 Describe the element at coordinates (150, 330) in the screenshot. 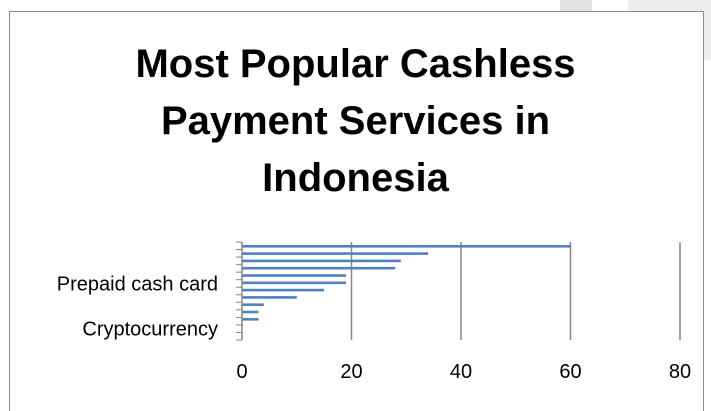

I see `category-label: Cryptocurrency` at that location.